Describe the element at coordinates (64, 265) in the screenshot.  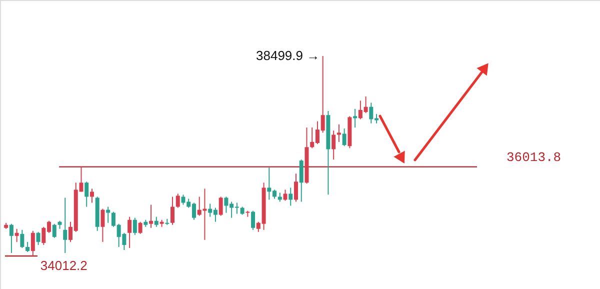
I see `ref-line-label: 34012.2` at that location.